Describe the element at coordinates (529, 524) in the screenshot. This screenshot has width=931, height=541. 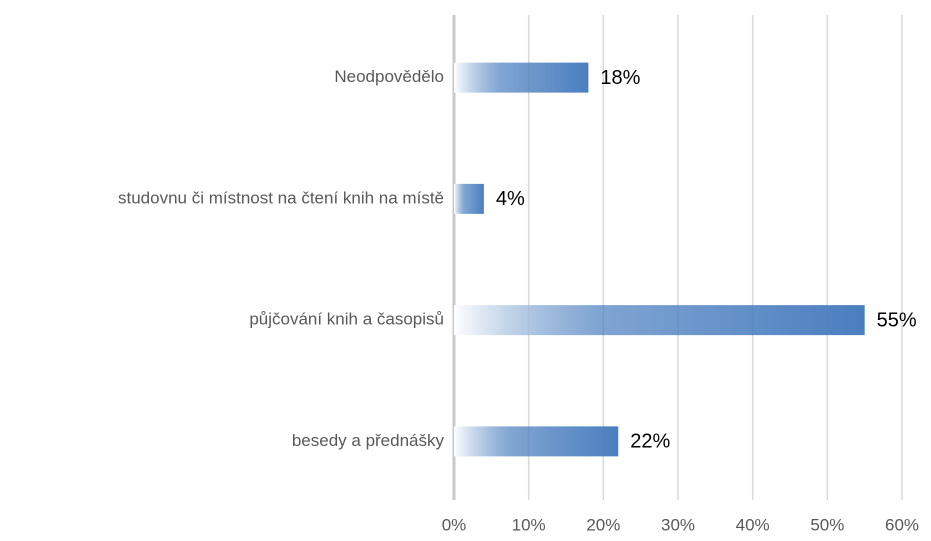
I see `x-tick-label: 10%` at that location.